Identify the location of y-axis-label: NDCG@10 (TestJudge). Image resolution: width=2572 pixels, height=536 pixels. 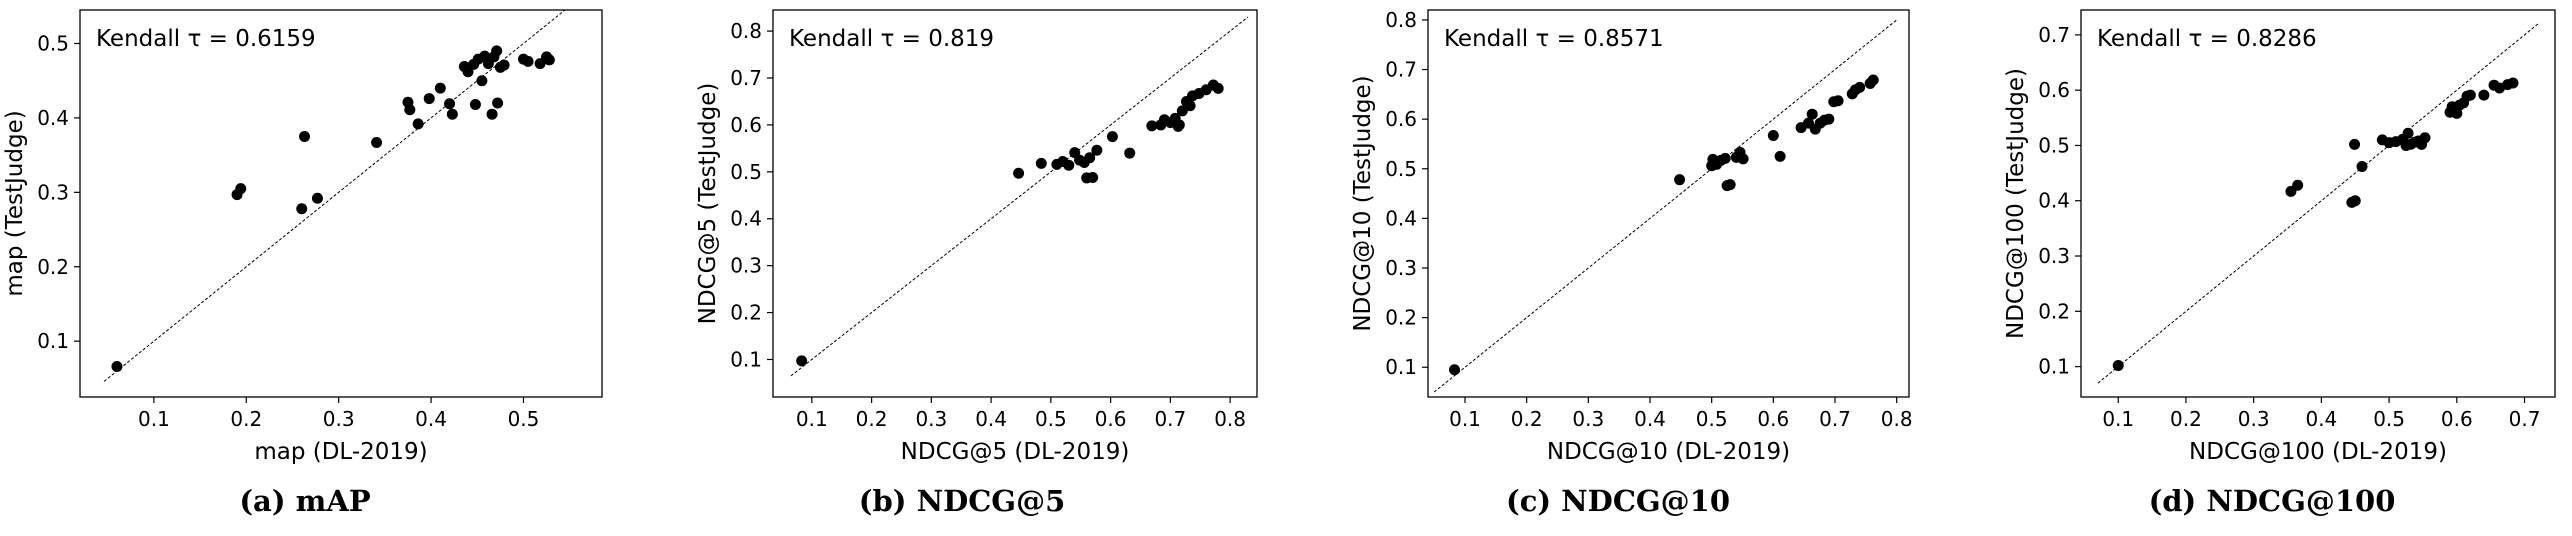
(1363, 203).